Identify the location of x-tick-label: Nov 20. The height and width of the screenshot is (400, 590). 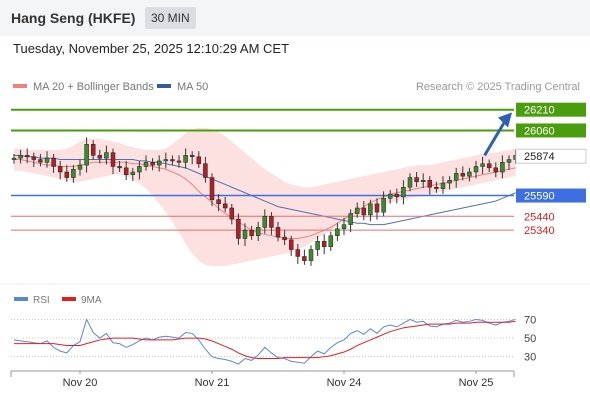
(80, 383).